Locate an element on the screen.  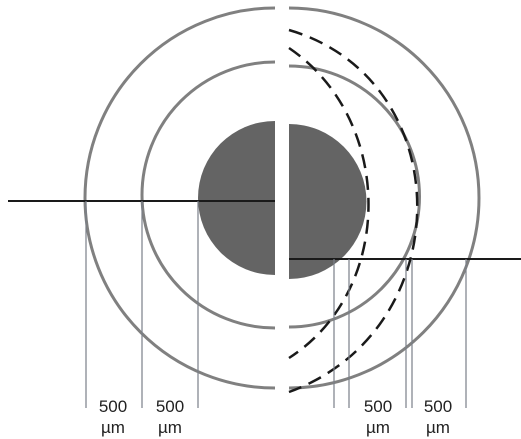
right-dashed-inner-curve is located at coordinates (329, 203).